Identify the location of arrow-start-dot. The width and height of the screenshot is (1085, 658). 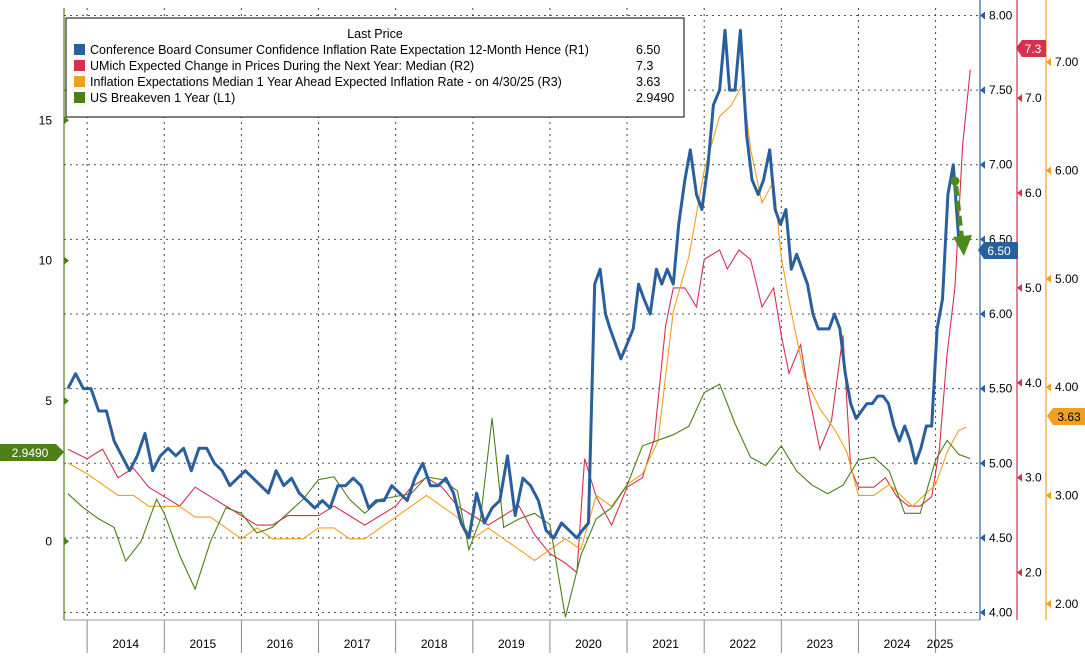
(955, 181).